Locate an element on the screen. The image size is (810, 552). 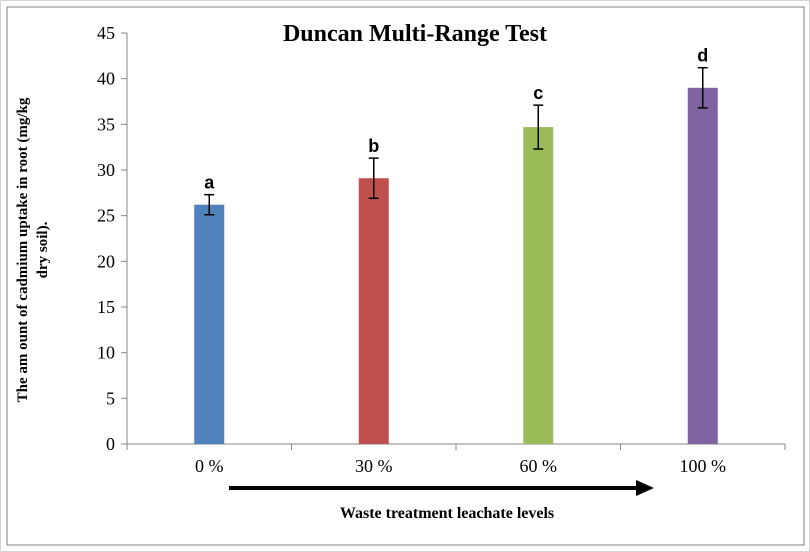
x-tick-label: 30 % is located at coordinates (374, 466).